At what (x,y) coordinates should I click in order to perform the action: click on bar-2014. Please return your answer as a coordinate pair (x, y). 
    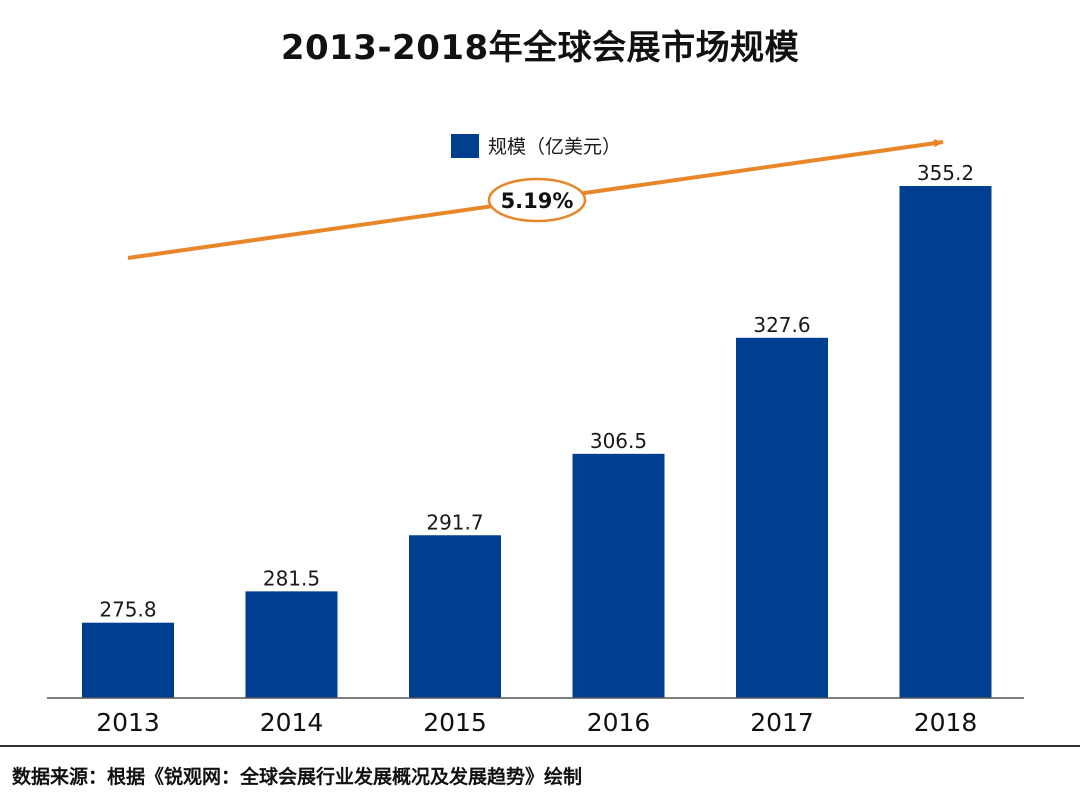
    Looking at the image, I should click on (291, 644).